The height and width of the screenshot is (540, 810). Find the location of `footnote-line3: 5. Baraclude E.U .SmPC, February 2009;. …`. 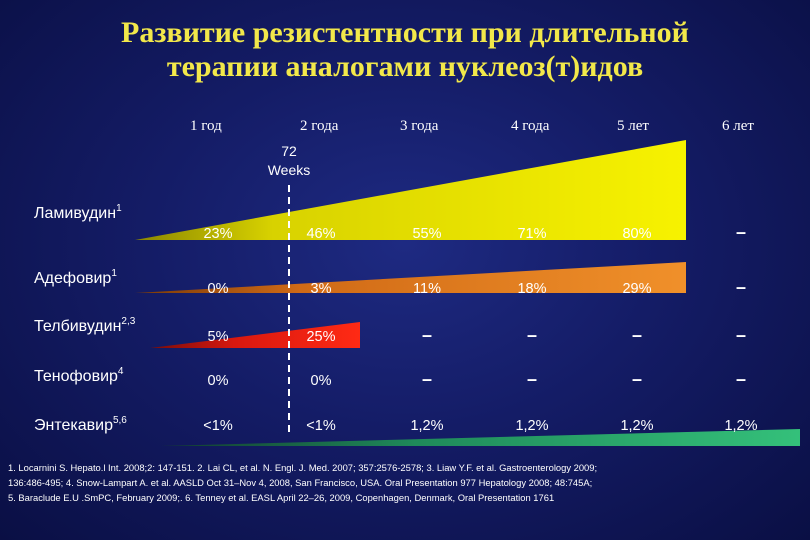

footnote-line3: 5. Baraclude E.U .SmPC, February 2009;. … is located at coordinates (281, 497).